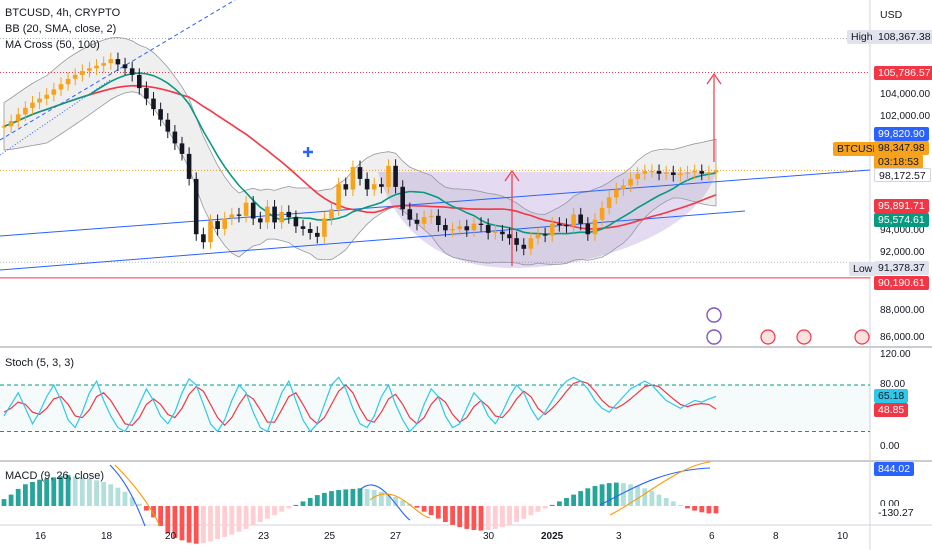 The image size is (932, 550). What do you see at coordinates (901, 134) in the screenshot?
I see `upper-band-tag: 99,820.90` at bounding box center [901, 134].